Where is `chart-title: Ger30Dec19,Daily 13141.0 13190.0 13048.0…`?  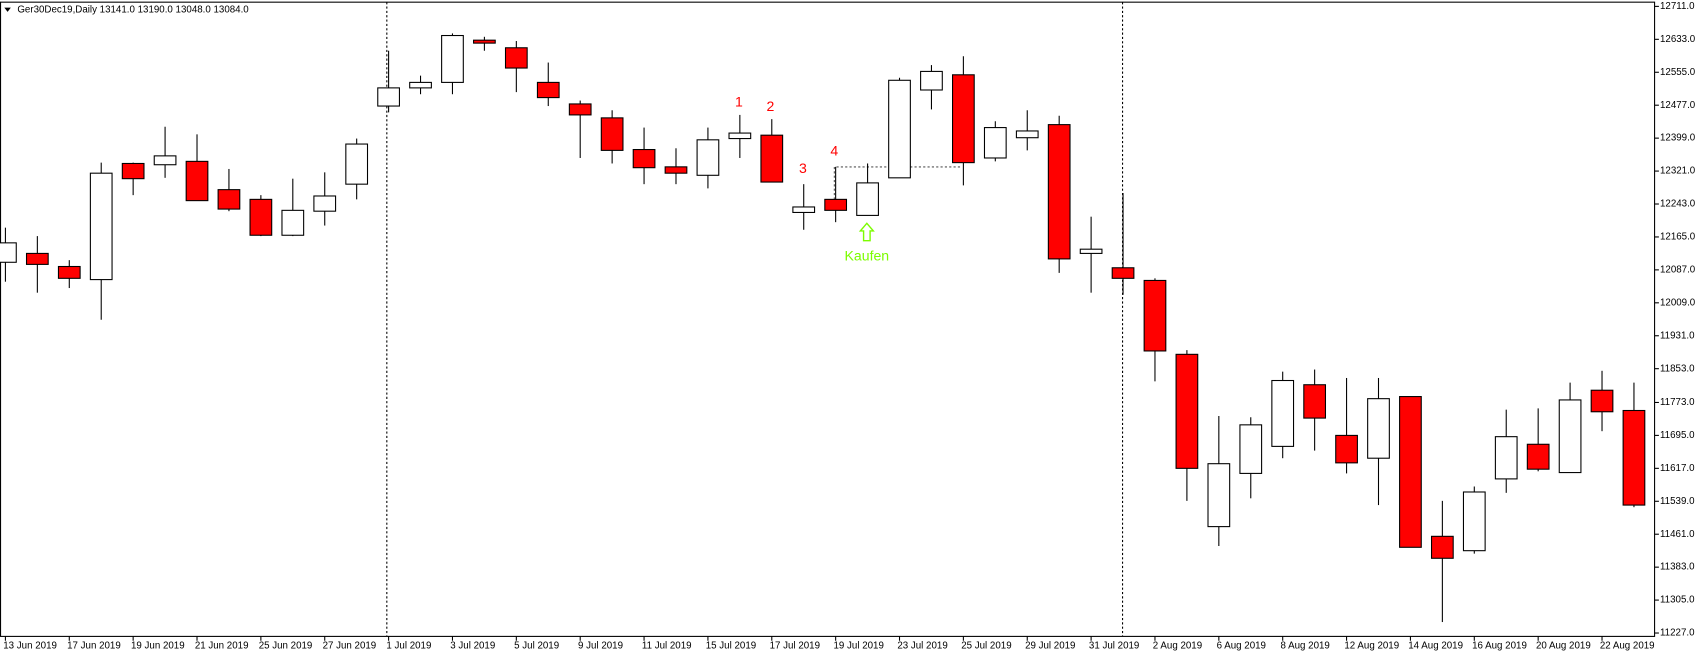
chart-title: Ger30Dec19,Daily 13141.0 13190.0 13048.0… is located at coordinates (133, 9).